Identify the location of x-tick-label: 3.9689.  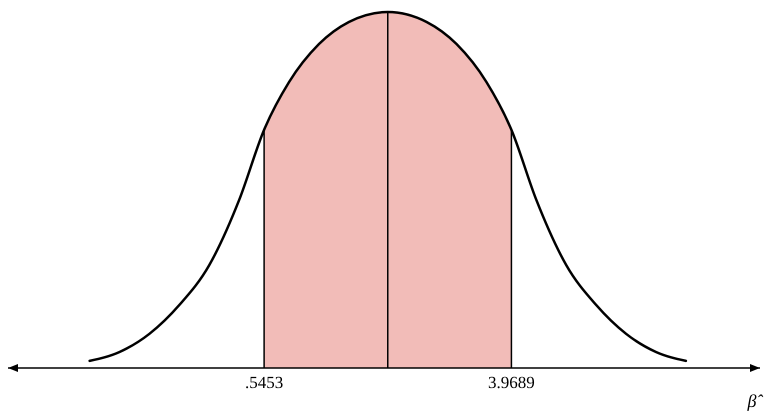
(511, 382).